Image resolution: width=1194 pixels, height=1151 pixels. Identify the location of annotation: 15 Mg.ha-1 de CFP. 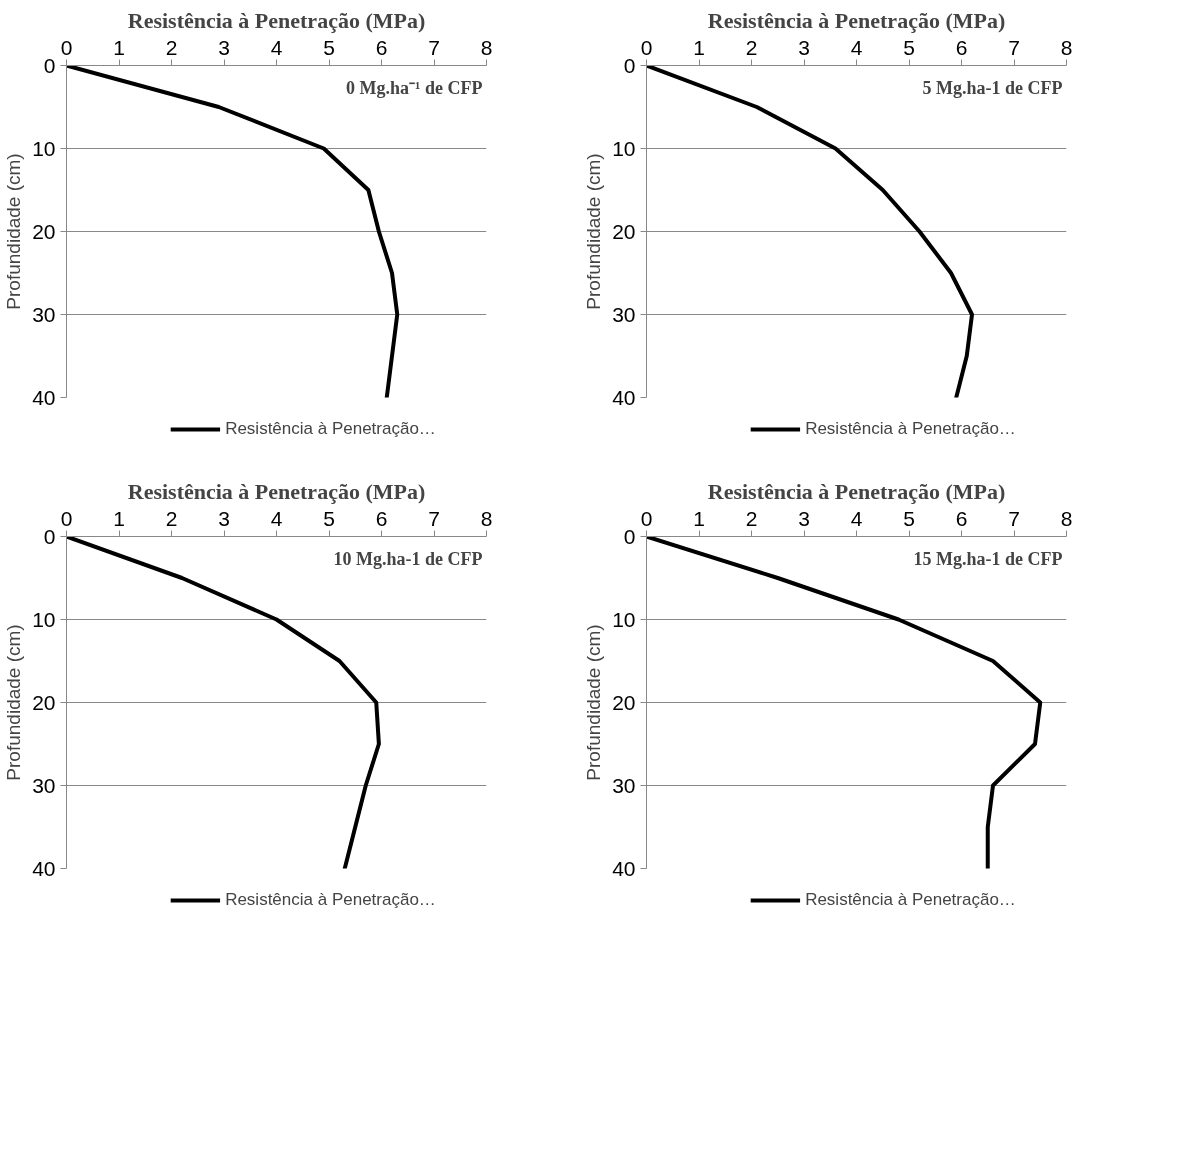
(988, 558).